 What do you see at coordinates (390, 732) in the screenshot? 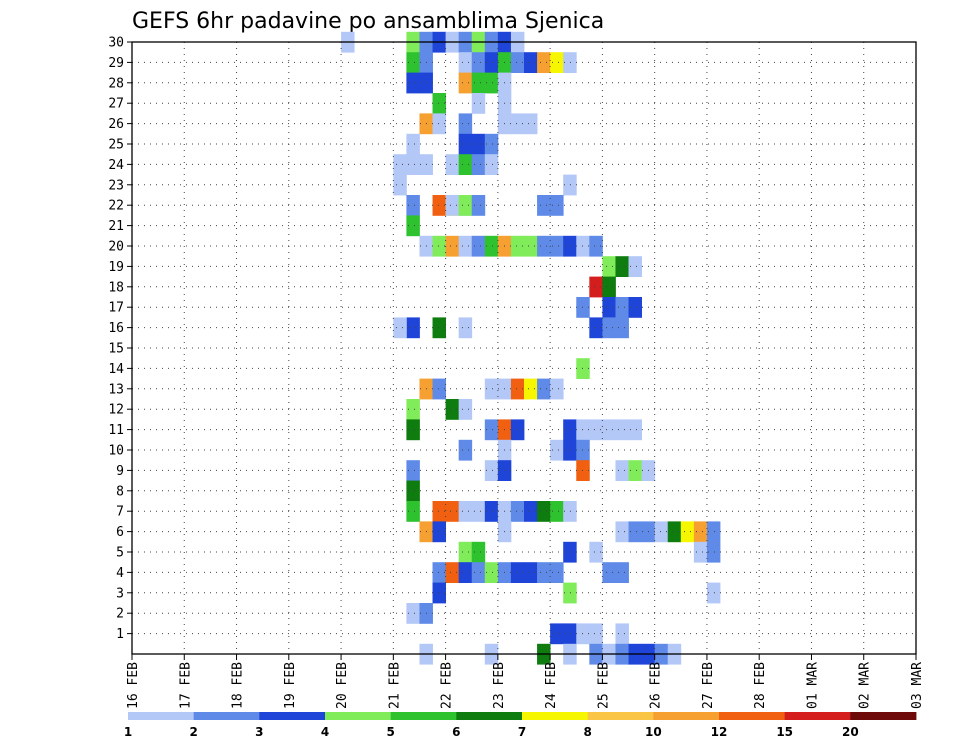
I see `legend-level-label: 5` at bounding box center [390, 732].